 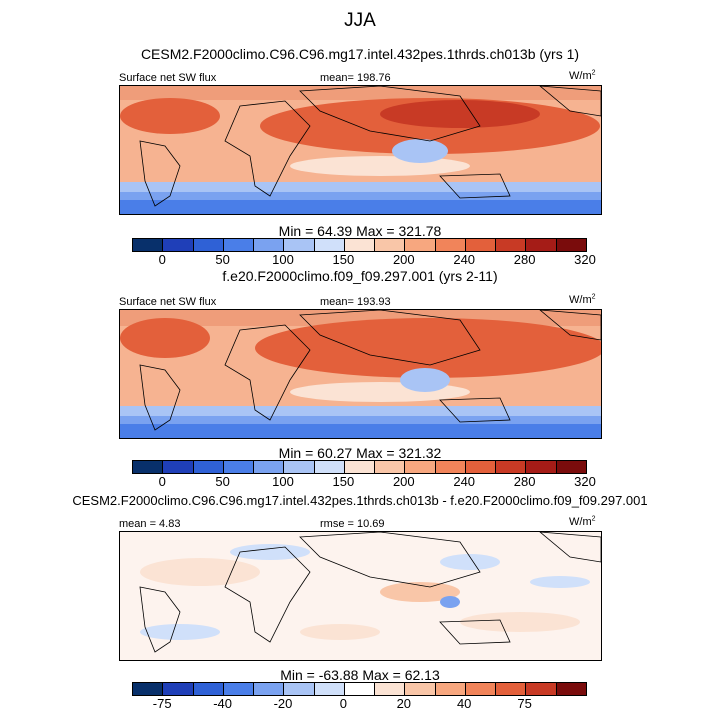 I want to click on colorbar-tick-label: 40, so click(x=464, y=703).